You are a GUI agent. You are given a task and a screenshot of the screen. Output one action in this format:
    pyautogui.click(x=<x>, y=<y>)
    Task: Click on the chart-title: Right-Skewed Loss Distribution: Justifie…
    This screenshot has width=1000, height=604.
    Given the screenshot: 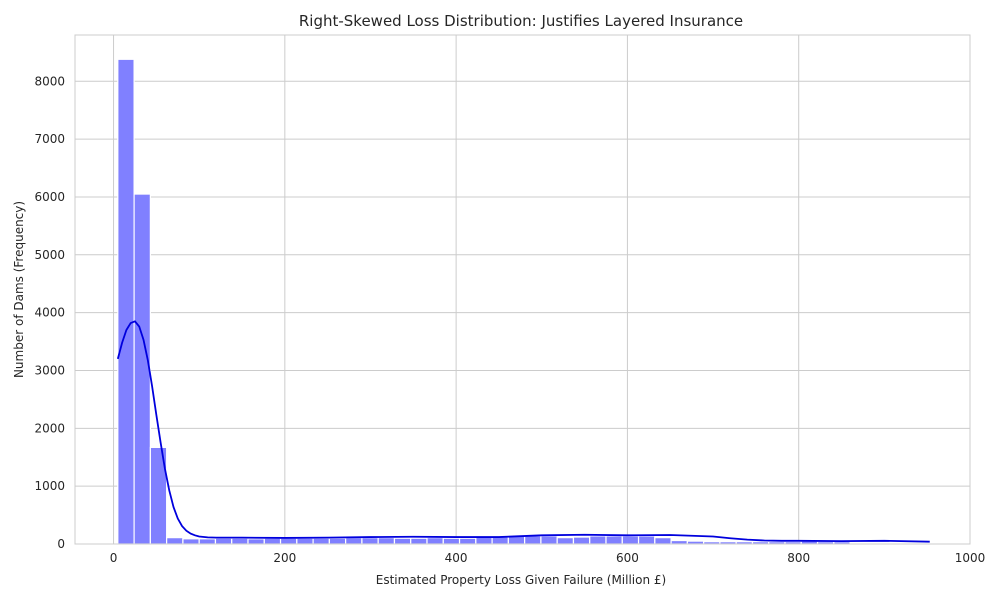 What is the action you would take?
    pyautogui.click(x=521, y=21)
    